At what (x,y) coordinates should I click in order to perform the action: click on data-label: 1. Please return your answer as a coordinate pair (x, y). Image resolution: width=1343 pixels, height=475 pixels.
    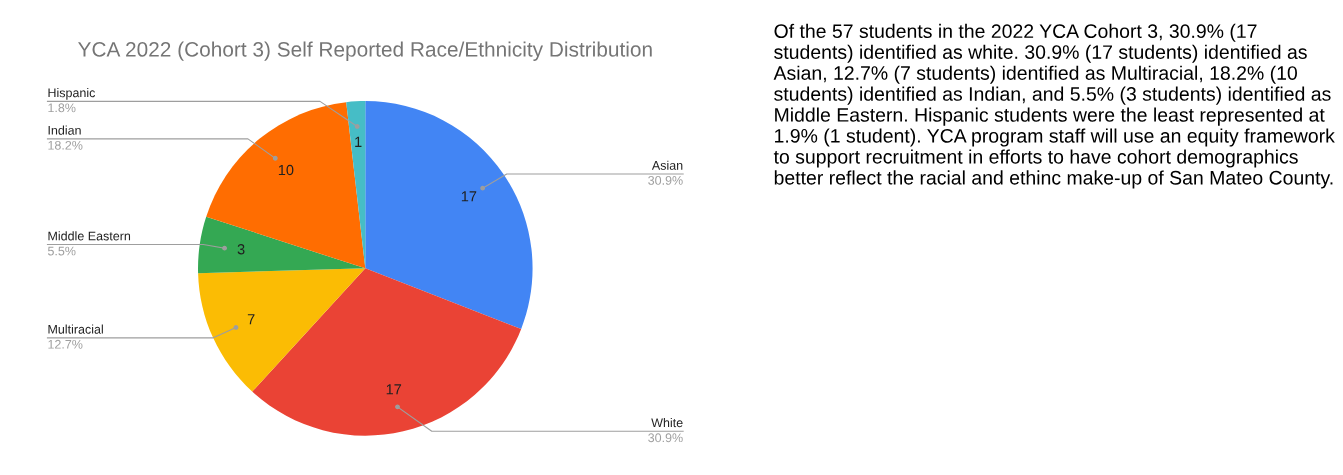
    Looking at the image, I should click on (358, 141).